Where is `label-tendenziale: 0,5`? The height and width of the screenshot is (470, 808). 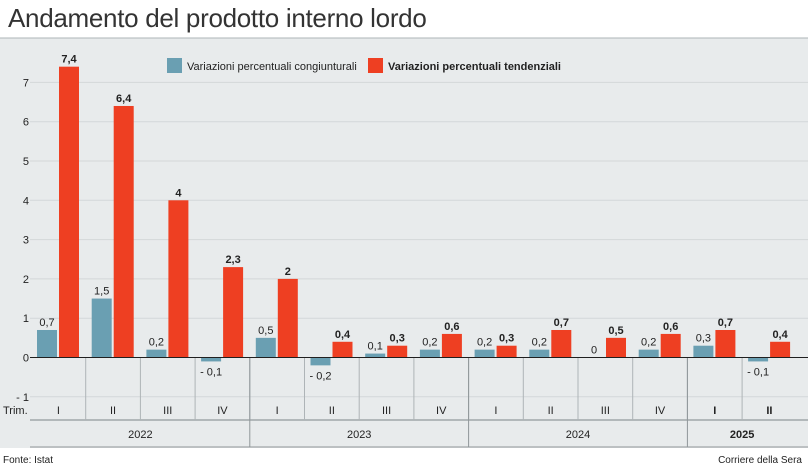
label-tendenziale: 0,5 is located at coordinates (615, 331).